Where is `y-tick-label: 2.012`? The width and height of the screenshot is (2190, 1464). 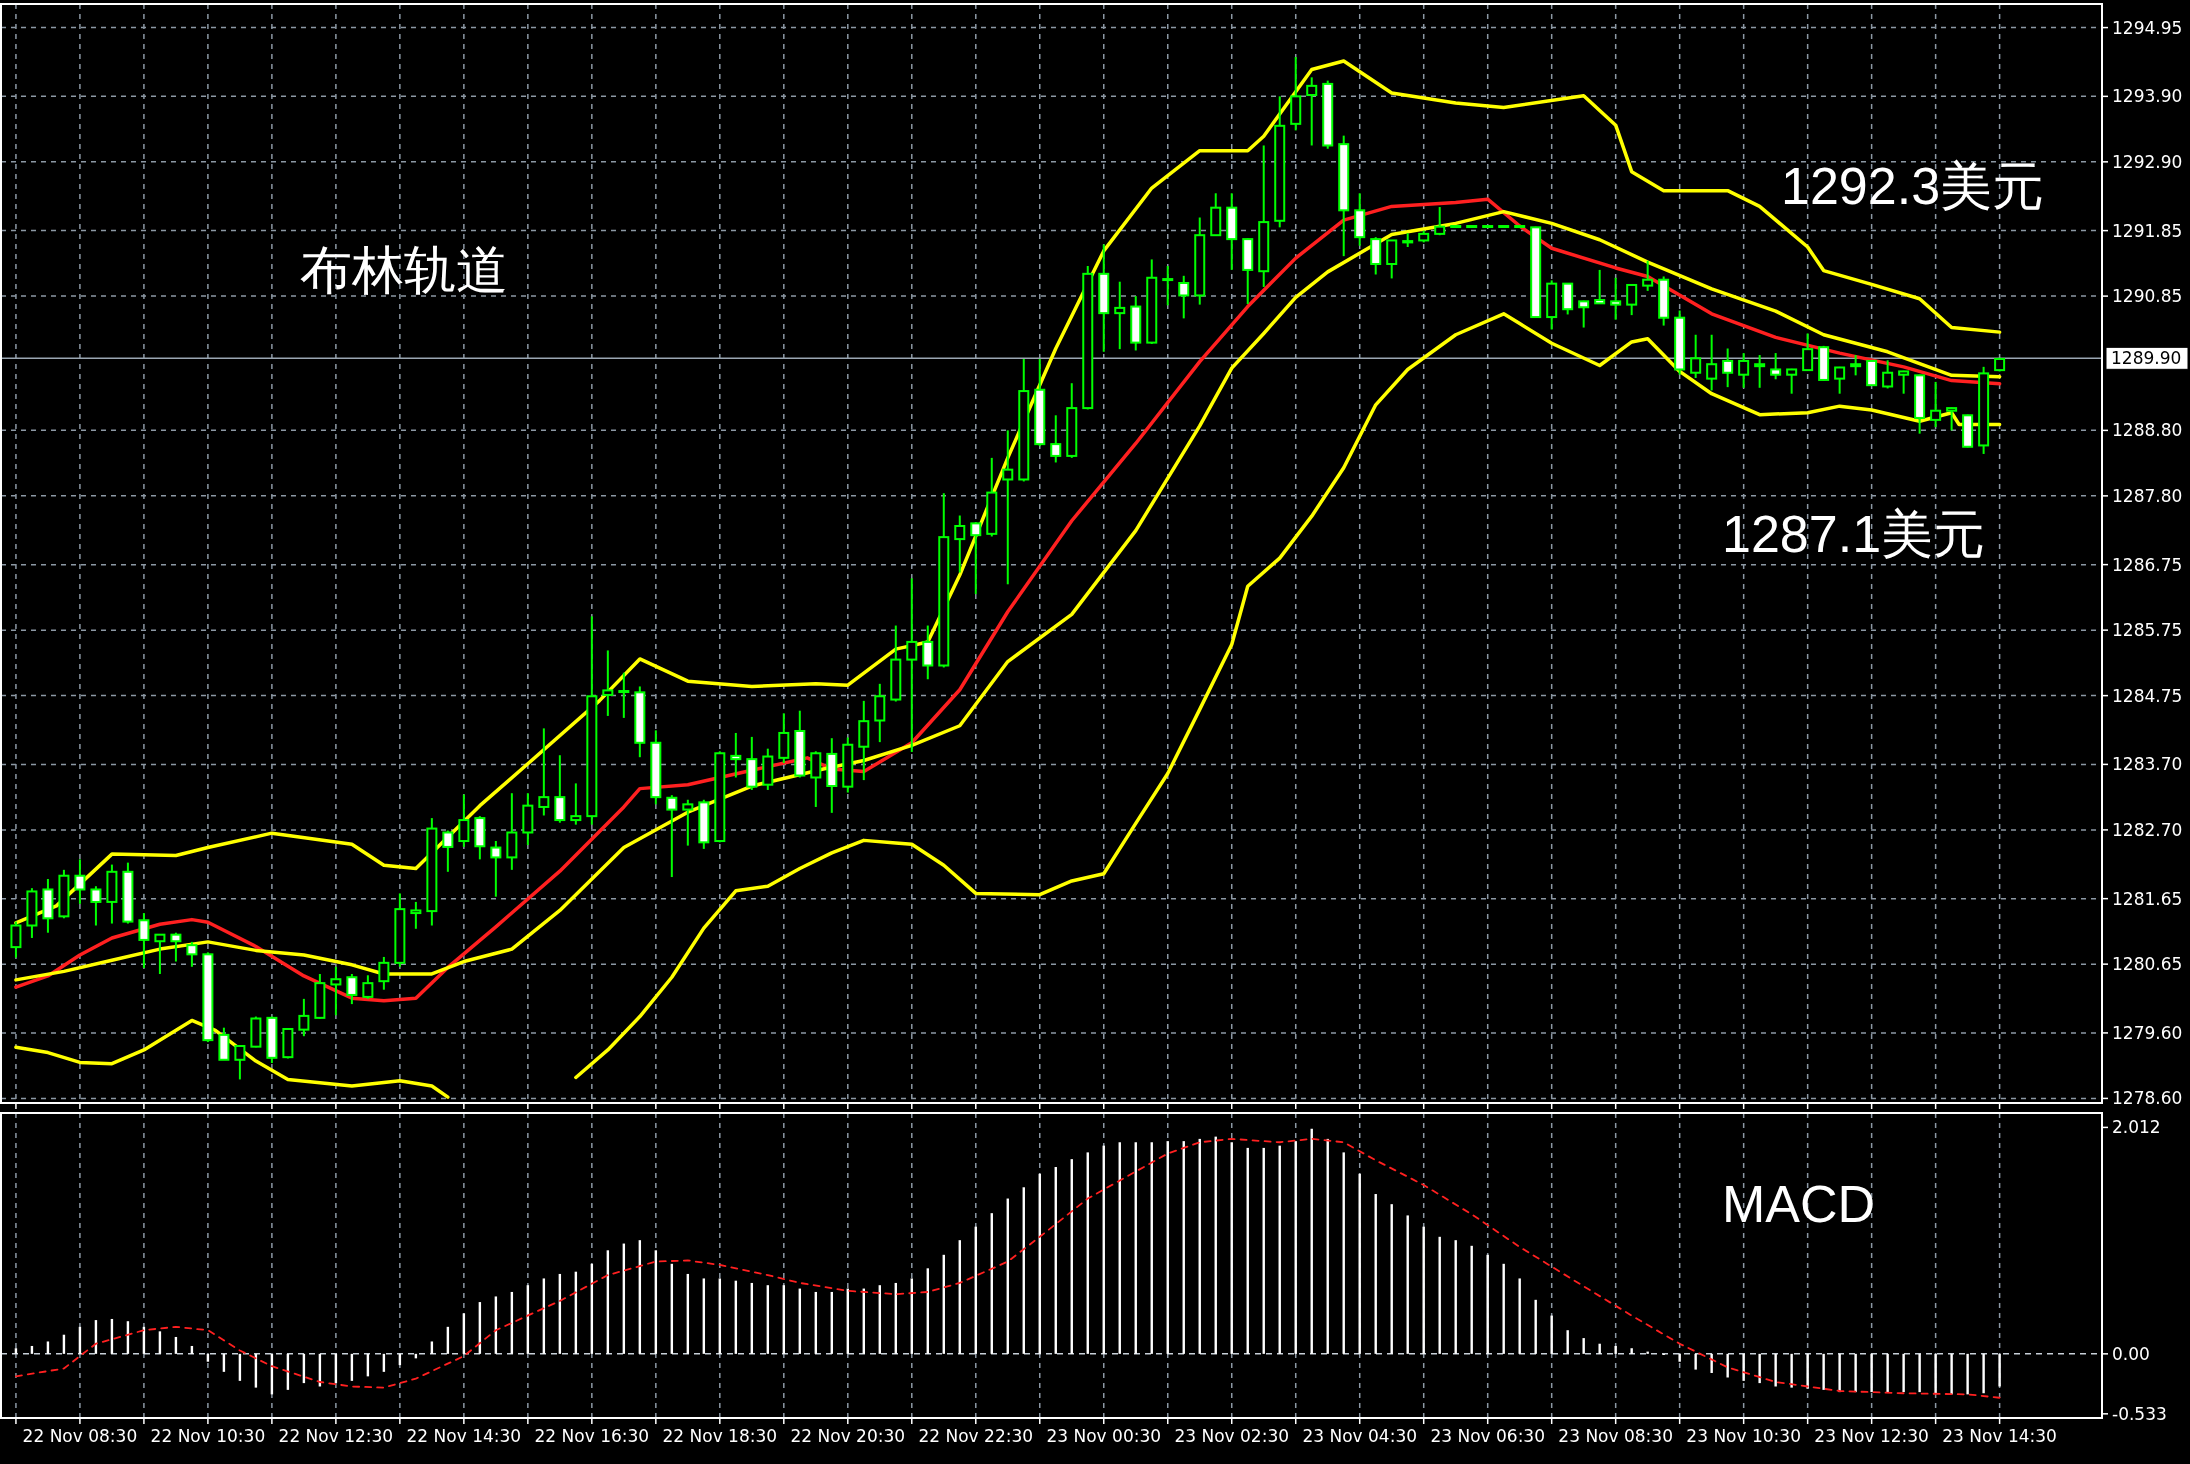
y-tick-label: 2.012 is located at coordinates (2136, 1127).